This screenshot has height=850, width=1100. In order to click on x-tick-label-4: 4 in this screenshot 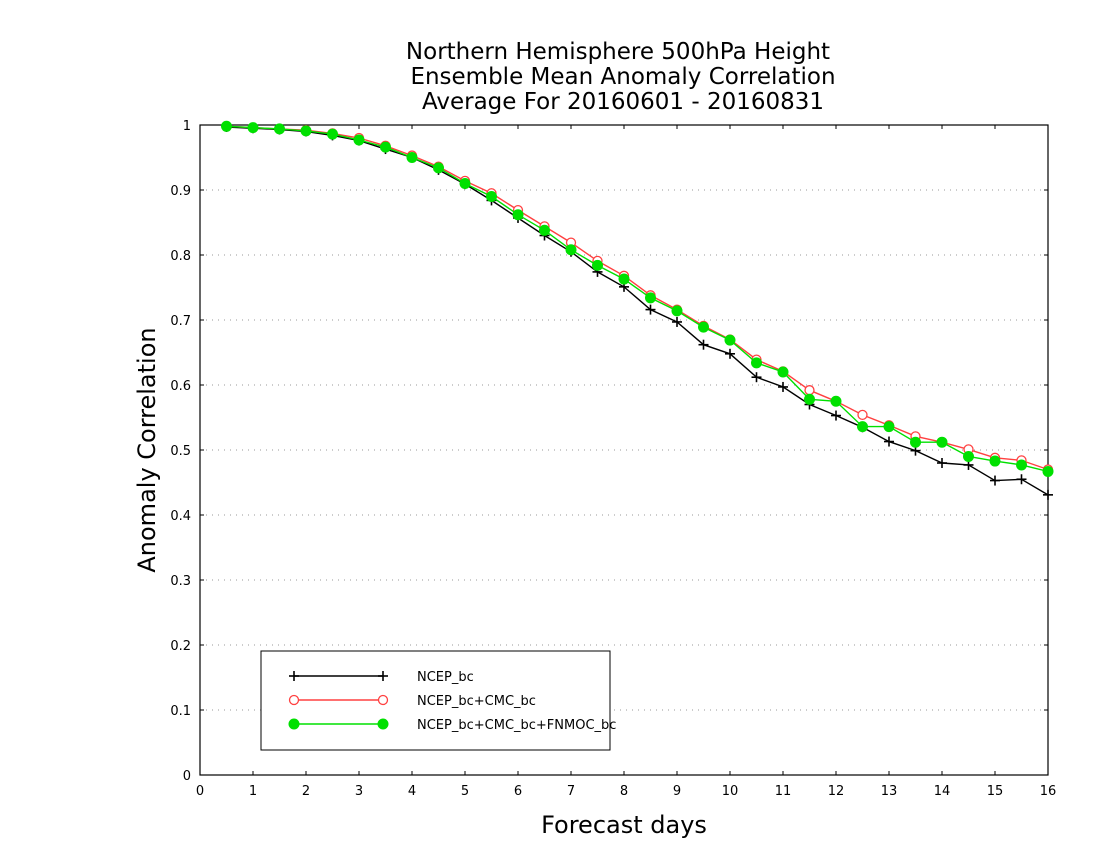, I will do `click(412, 791)`.